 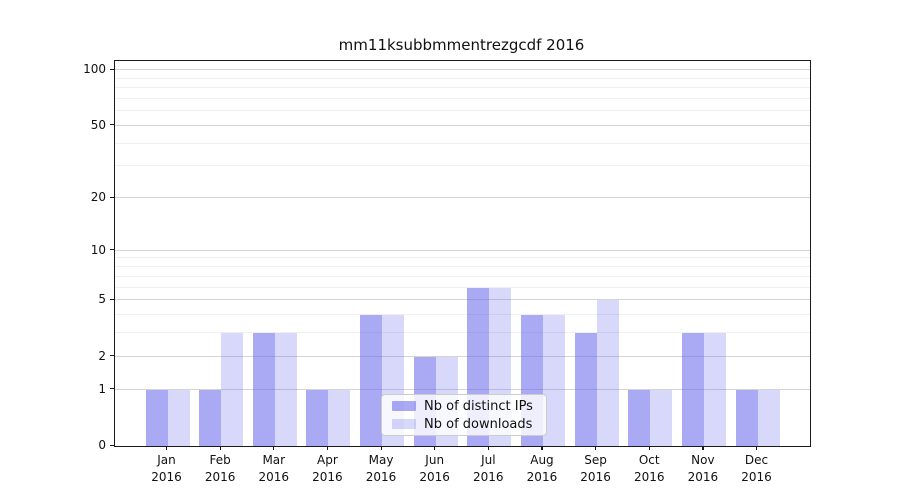 I want to click on bar-distinct-ips-may, so click(x=371, y=380).